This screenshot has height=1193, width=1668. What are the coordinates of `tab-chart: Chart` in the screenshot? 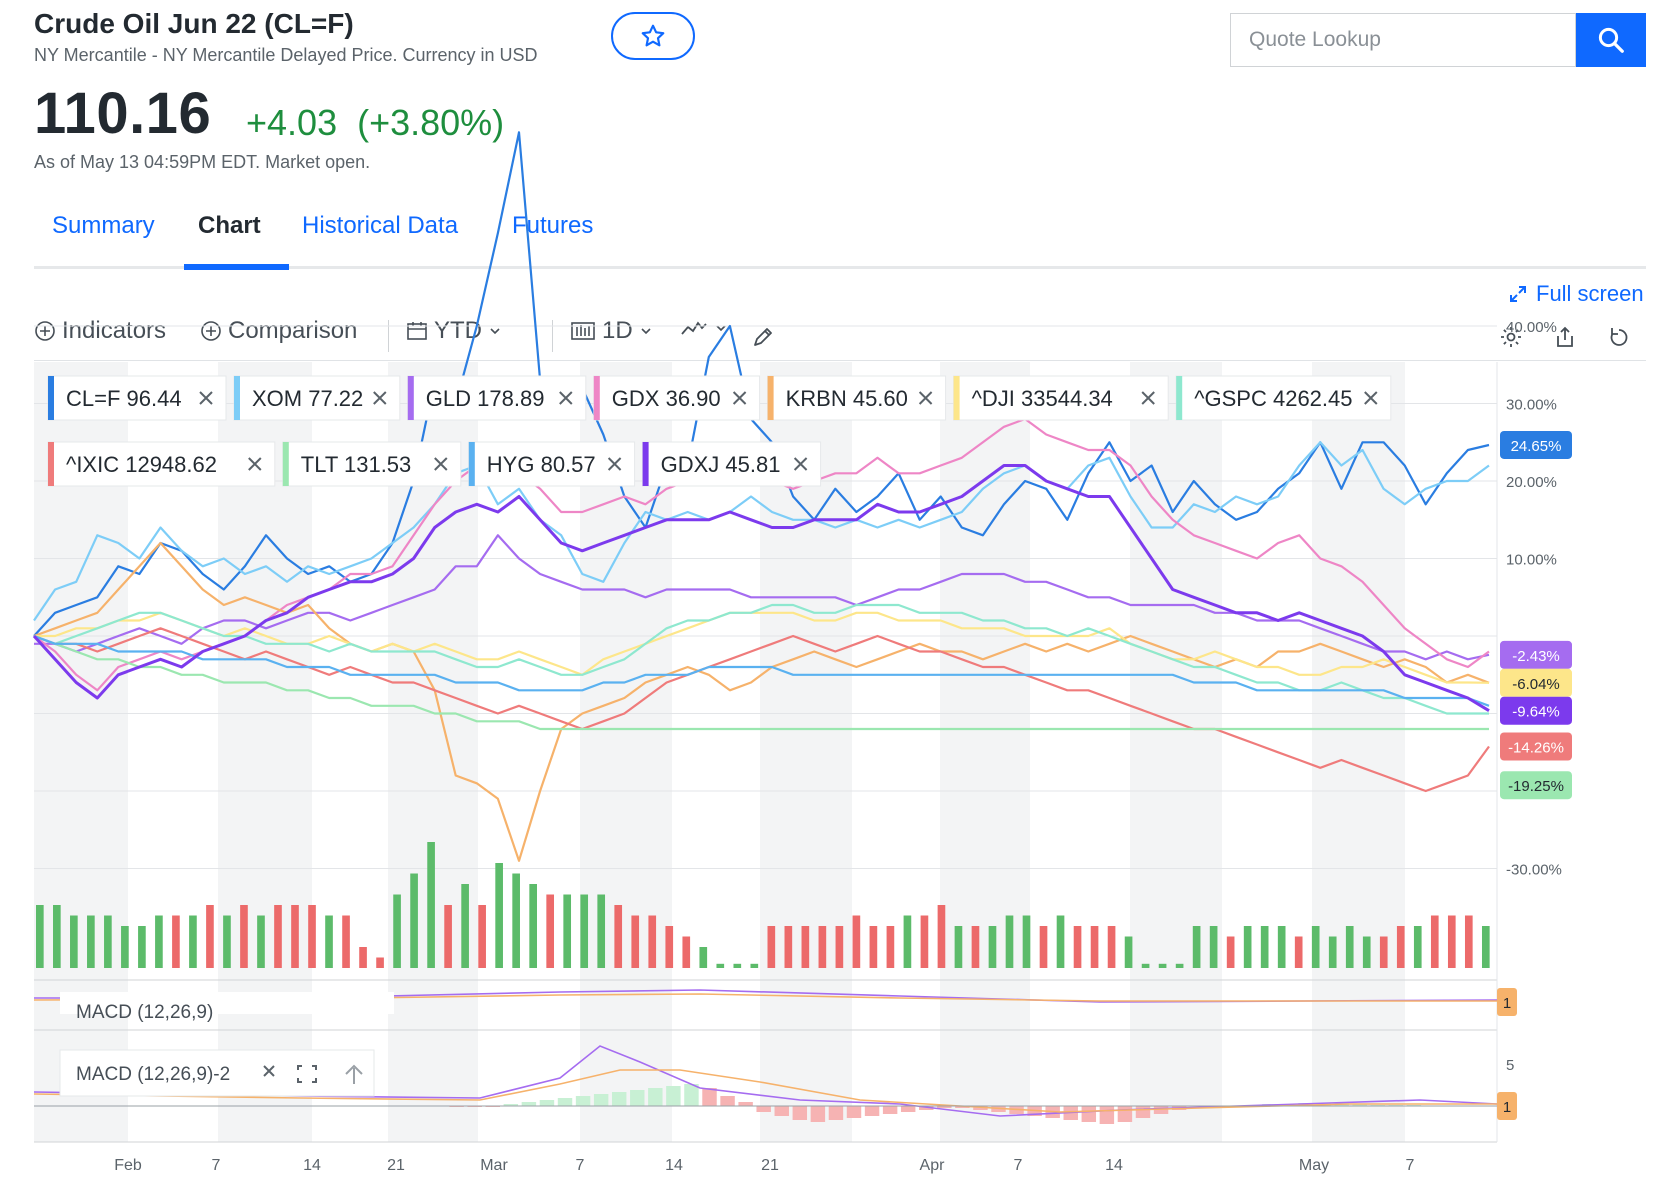 It's located at (229, 226).